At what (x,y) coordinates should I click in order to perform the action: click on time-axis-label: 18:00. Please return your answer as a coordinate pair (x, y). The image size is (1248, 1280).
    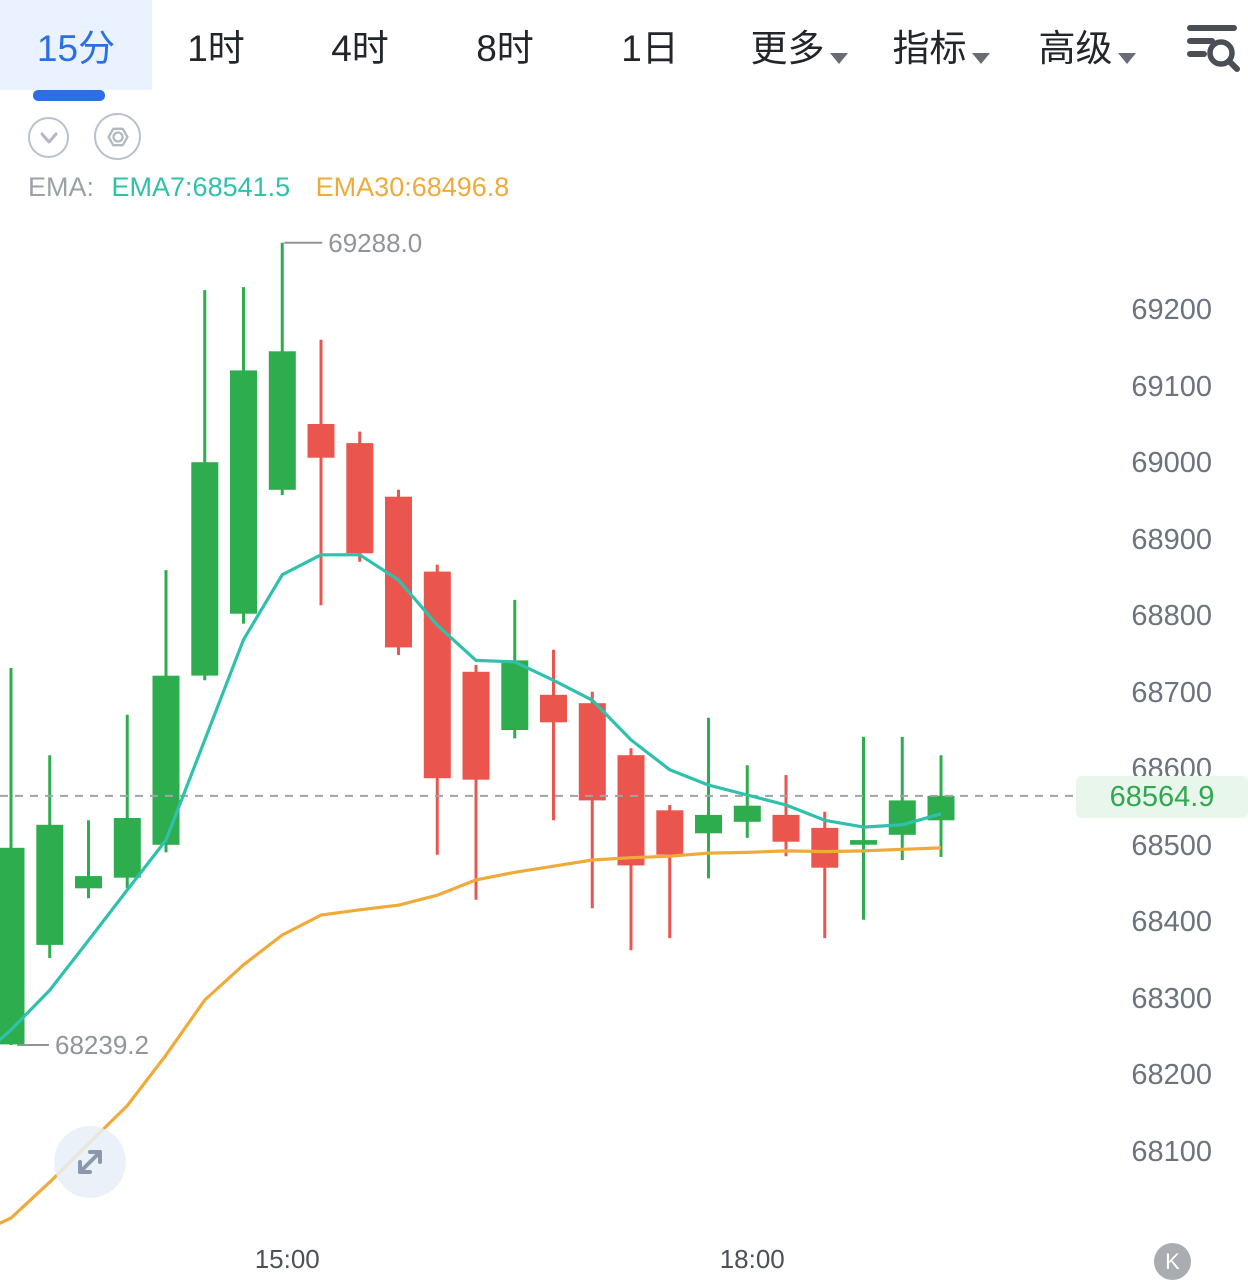
    Looking at the image, I should click on (752, 1259).